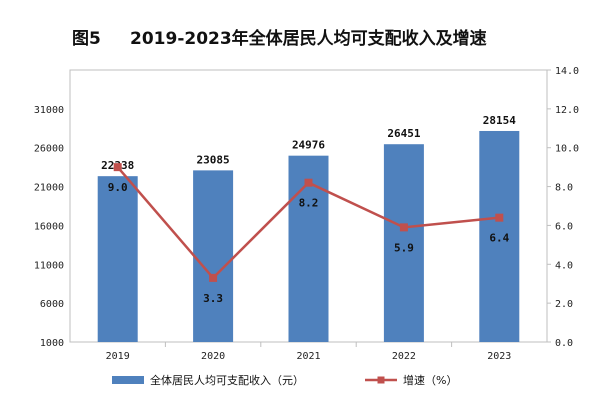  I want to click on bar-value-label: 26451, so click(403, 133).